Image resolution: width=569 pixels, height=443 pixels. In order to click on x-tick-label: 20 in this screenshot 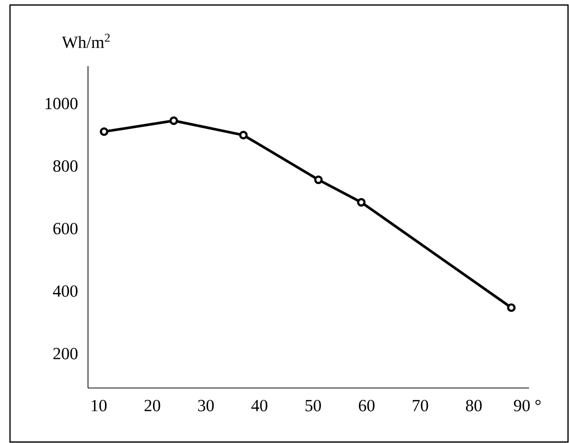, I will do `click(152, 406)`.